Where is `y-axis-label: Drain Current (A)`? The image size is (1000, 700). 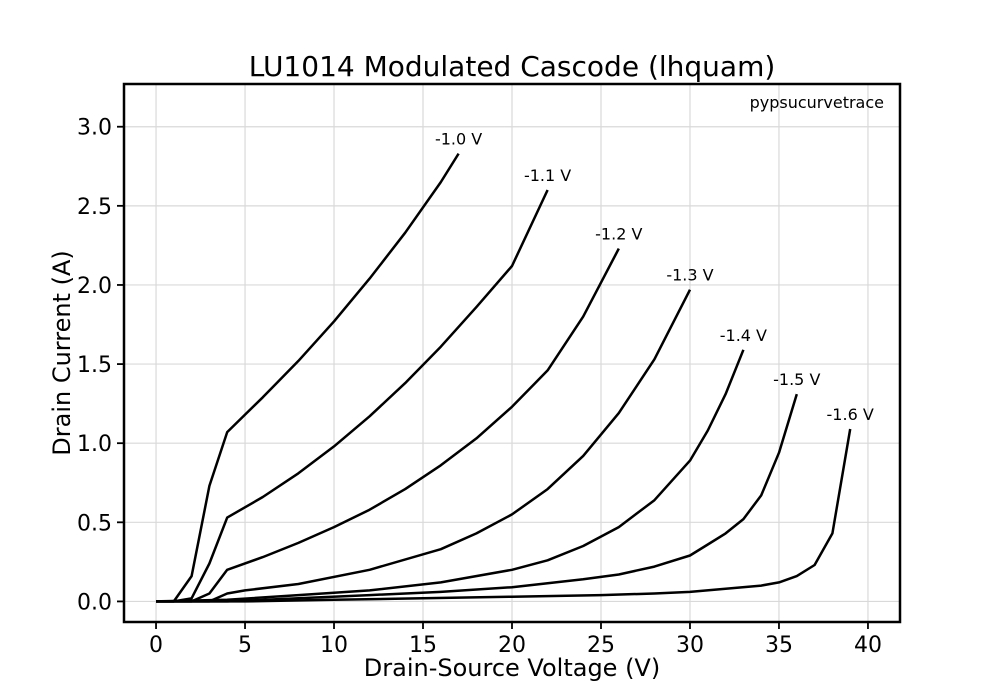 y-axis-label: Drain Current (A) is located at coordinates (62, 352).